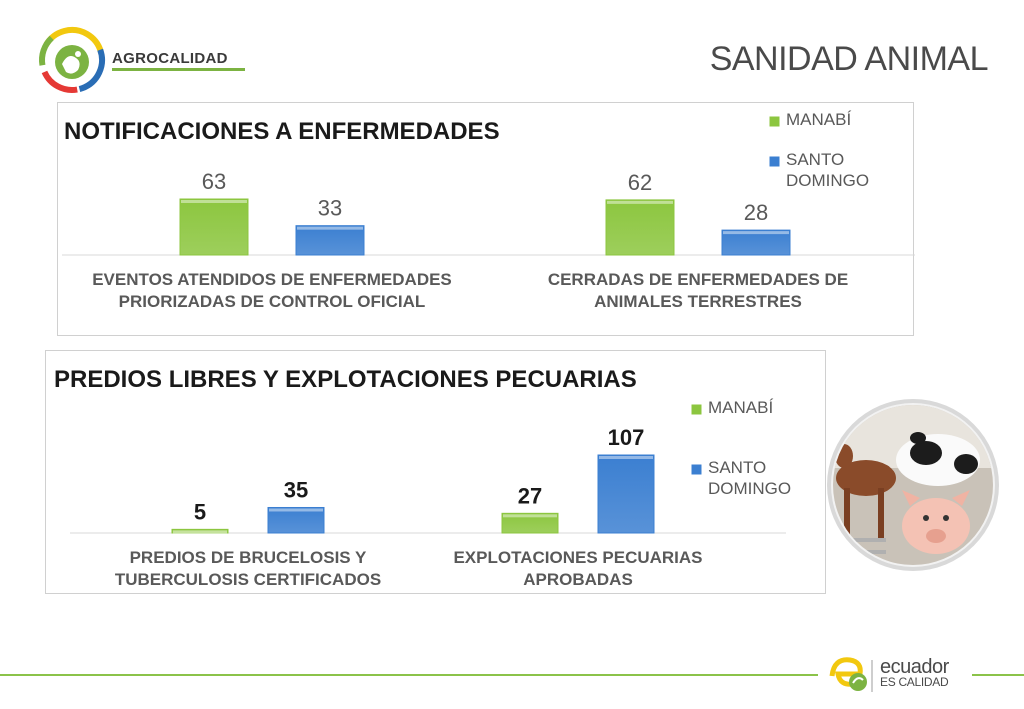 The width and height of the screenshot is (1024, 709). Describe the element at coordinates (296, 489) in the screenshot. I see `data-label: 35` at that location.